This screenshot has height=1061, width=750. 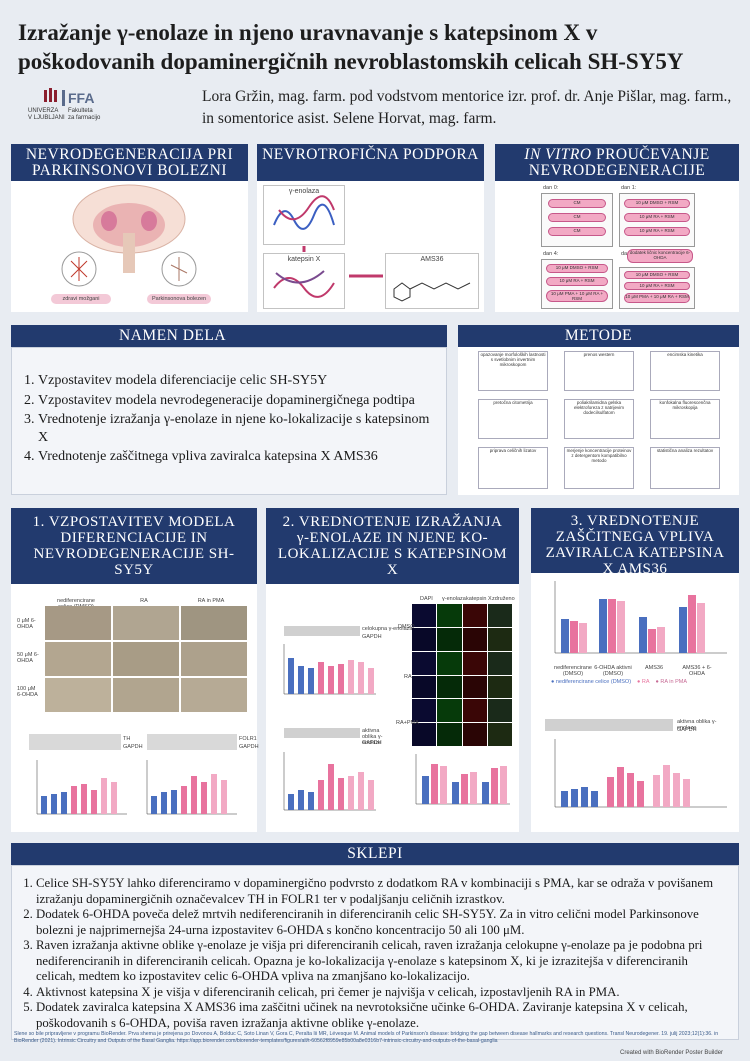 I want to click on s3-group-3: AMS36 + 6-OHDA, so click(x=697, y=671).